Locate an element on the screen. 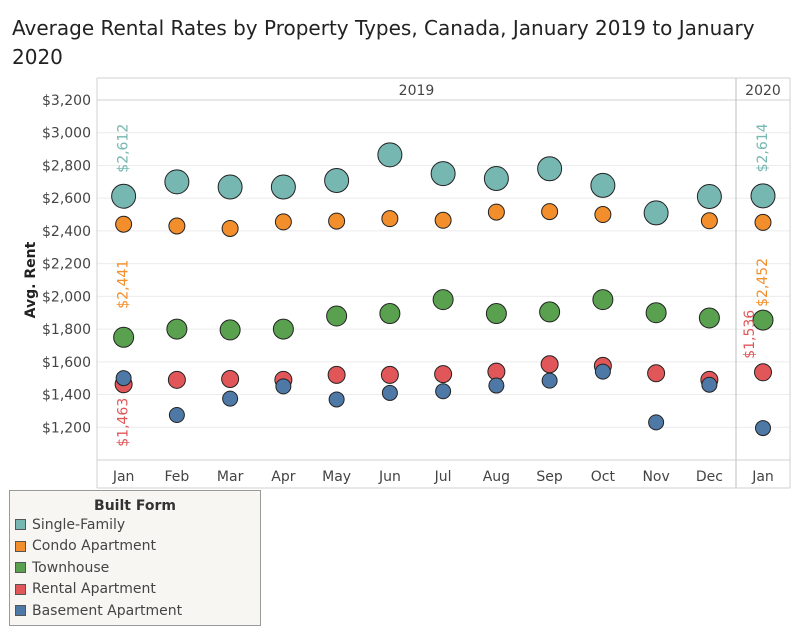 This screenshot has width=800, height=640. x-tick-label: Sep is located at coordinates (549, 477).